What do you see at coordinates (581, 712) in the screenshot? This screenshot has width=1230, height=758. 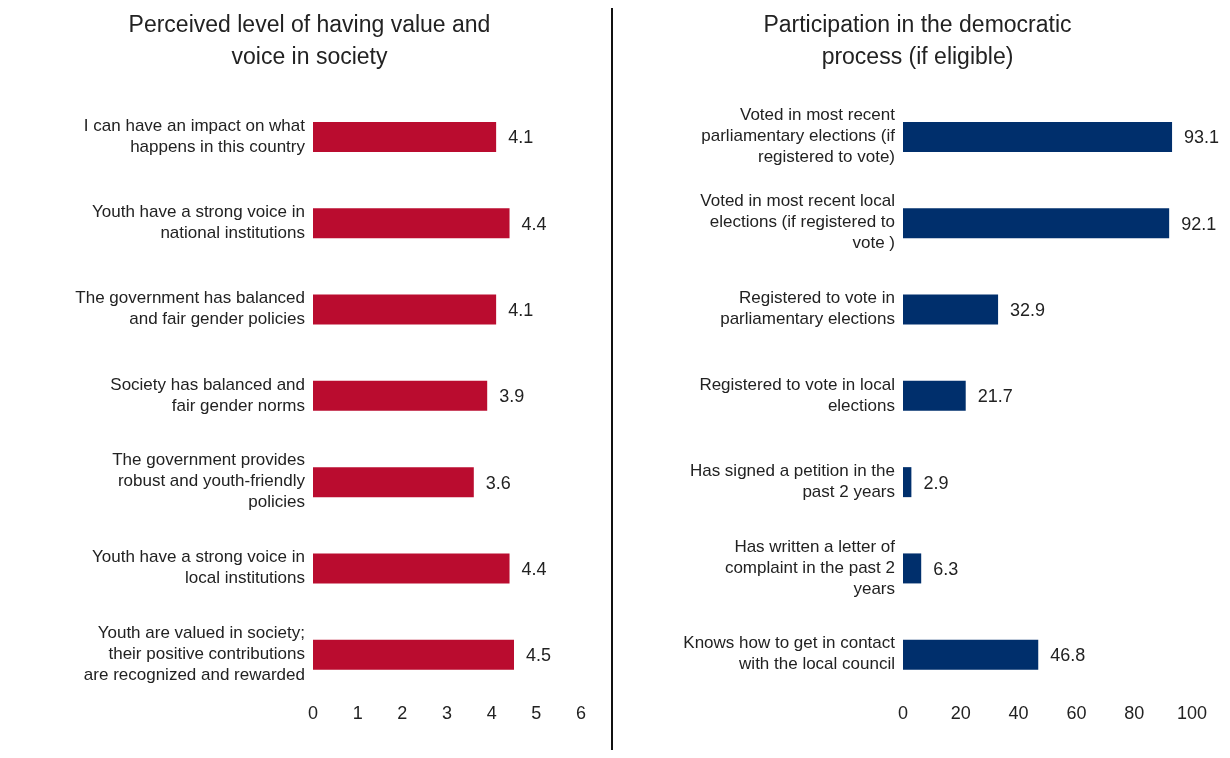 I see `x-tick-label: 6` at bounding box center [581, 712].